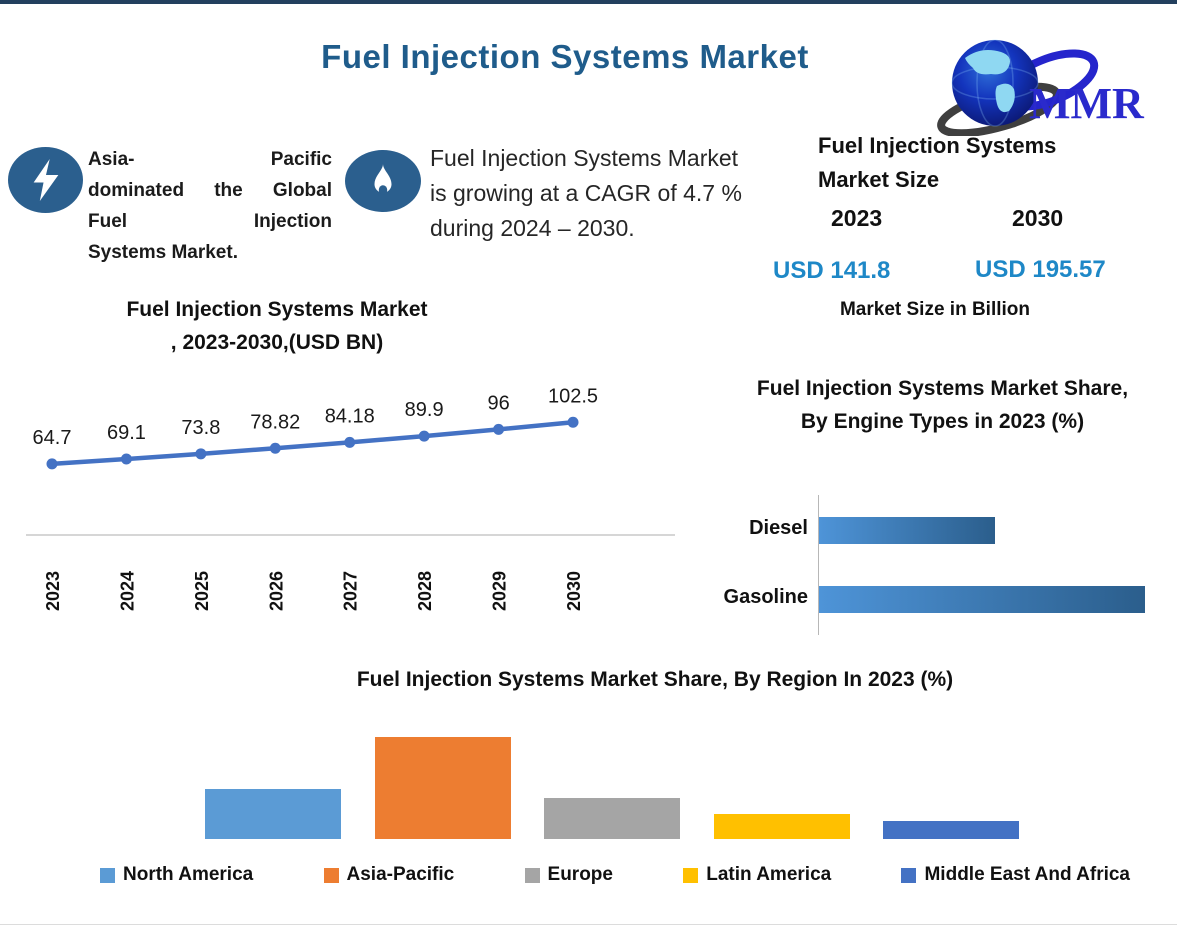 The image size is (1177, 928). I want to click on data-point-label: 96, so click(498, 403).